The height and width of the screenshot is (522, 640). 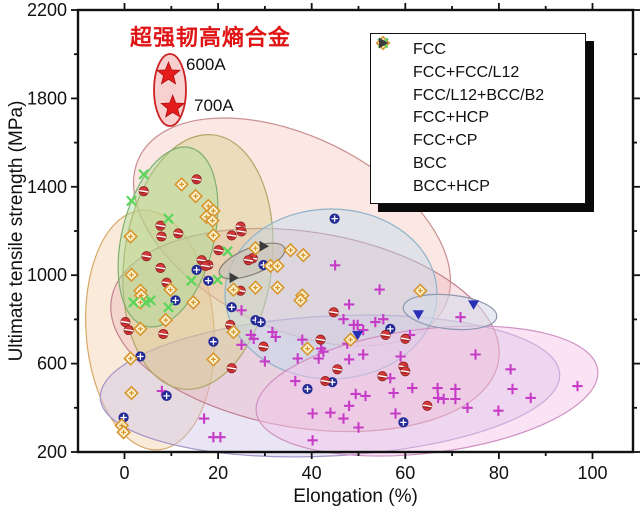 I want to click on y-axis-title: Ultimate tensile strength (MPa), so click(x=16, y=231).